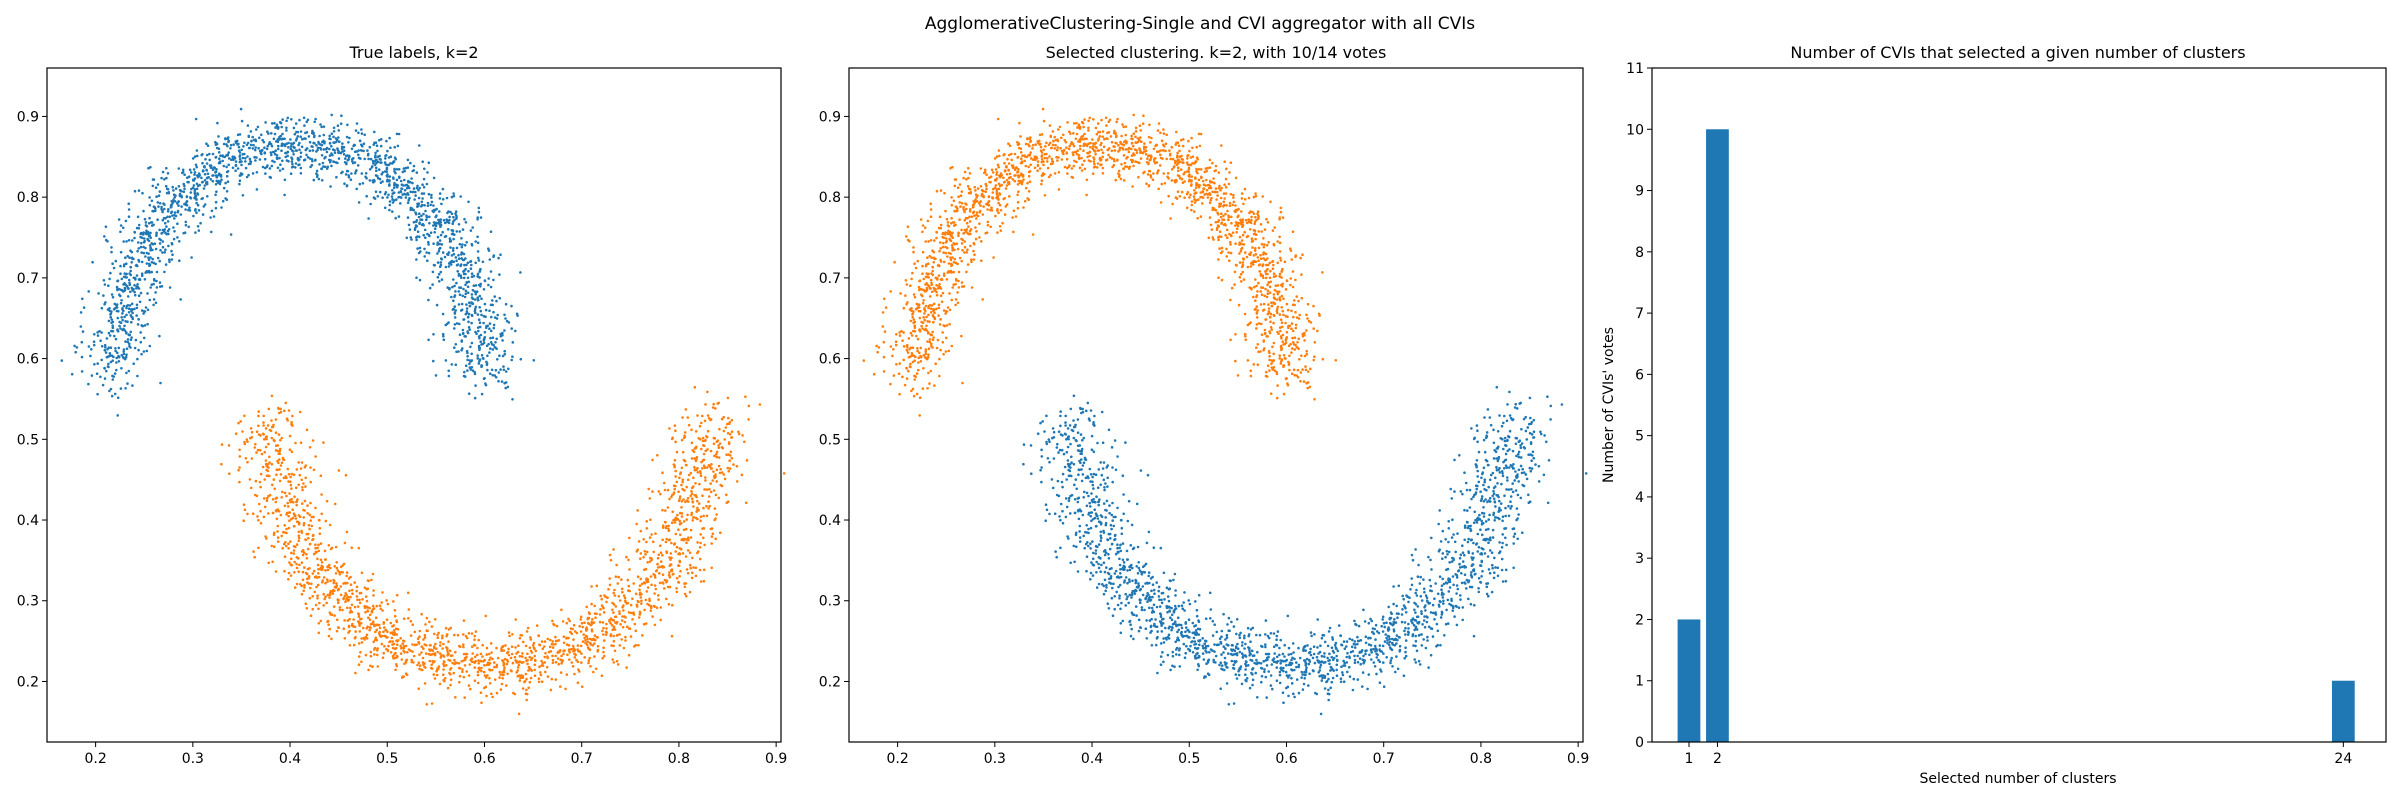  Describe the element at coordinates (1639, 559) in the screenshot. I see `y-tick-label: 3` at that location.